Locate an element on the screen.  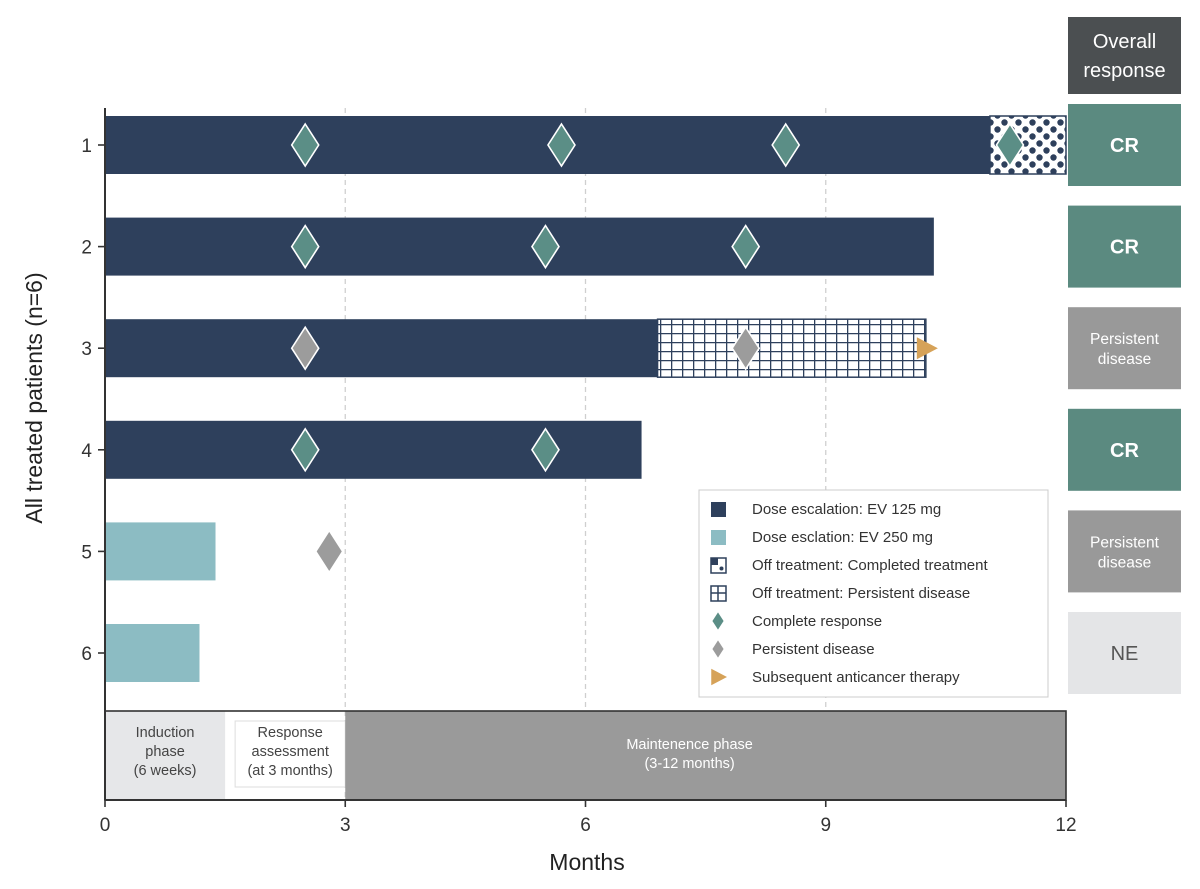
phase-maintenance-box is located at coordinates (705, 755).